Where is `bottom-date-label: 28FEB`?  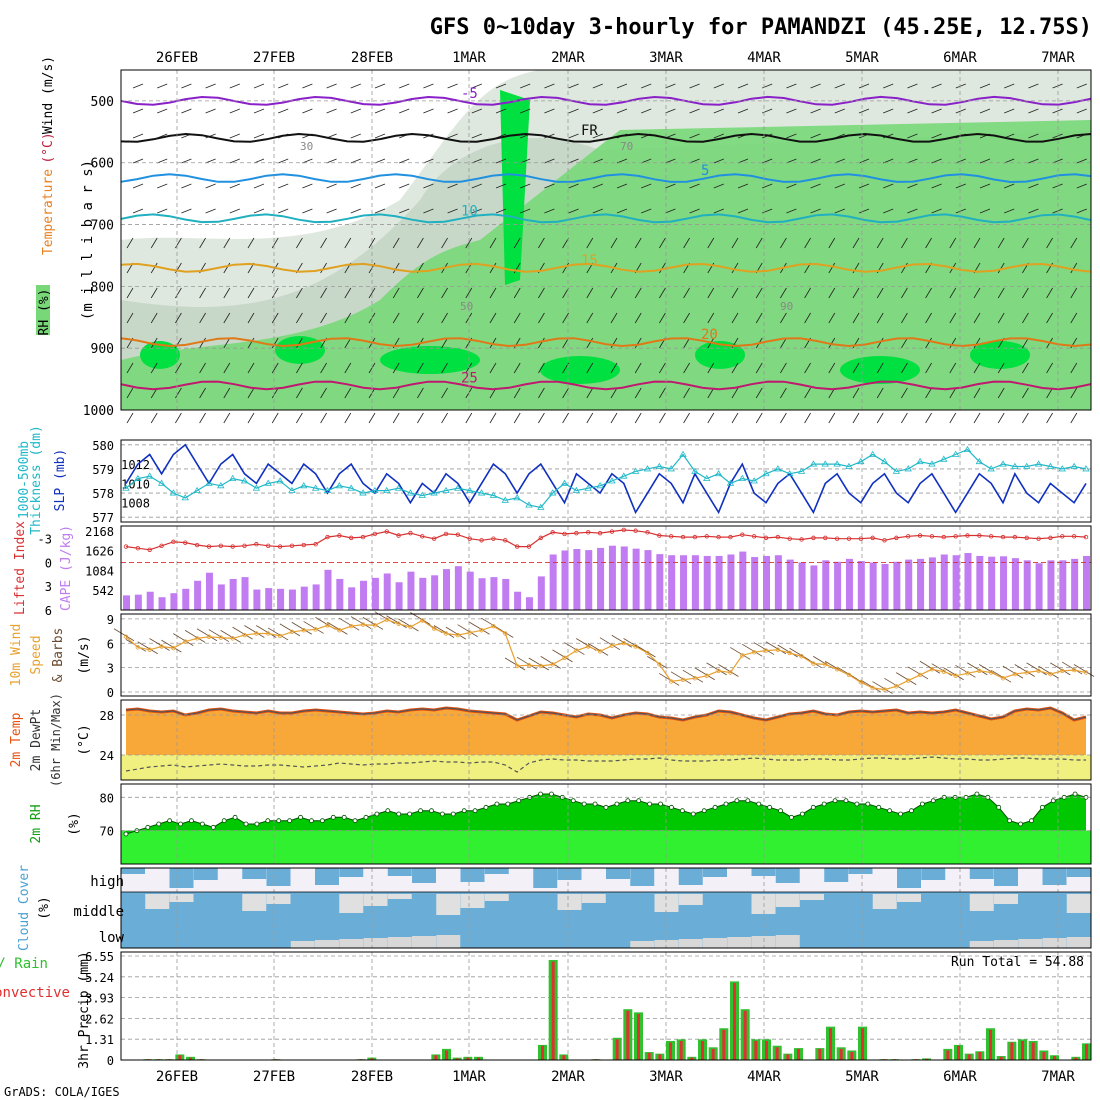
bottom-date-label: 28FEB is located at coordinates (372, 1077).